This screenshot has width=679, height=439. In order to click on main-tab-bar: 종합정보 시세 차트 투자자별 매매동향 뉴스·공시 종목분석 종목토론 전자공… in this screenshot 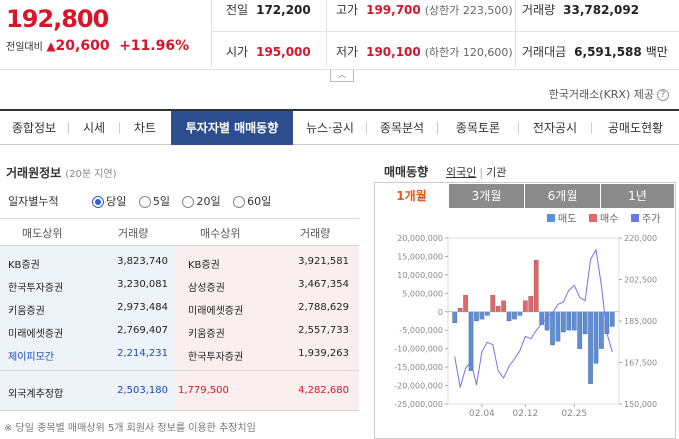, I will do `click(339, 127)`.